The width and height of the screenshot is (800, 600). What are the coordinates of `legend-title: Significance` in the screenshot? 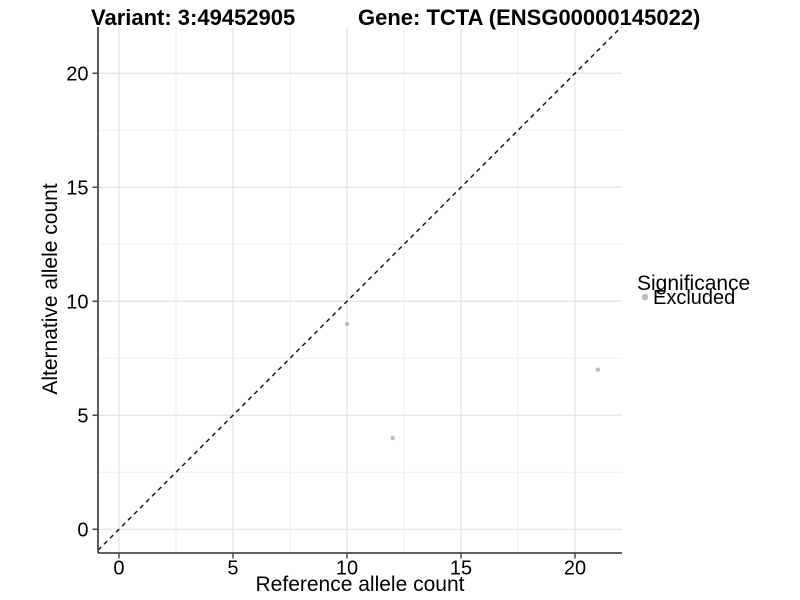 It's located at (693, 283).